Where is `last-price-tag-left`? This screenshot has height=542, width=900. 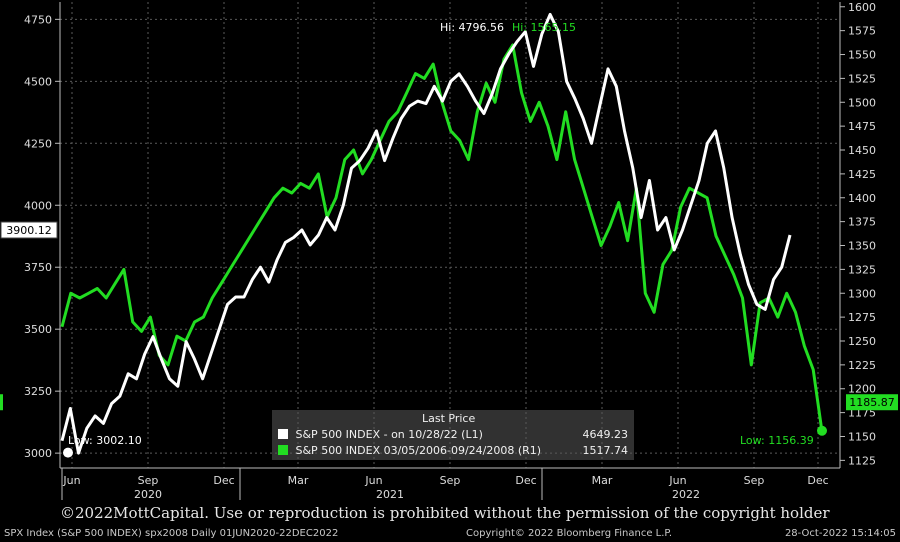 last-price-tag-left is located at coordinates (29, 230).